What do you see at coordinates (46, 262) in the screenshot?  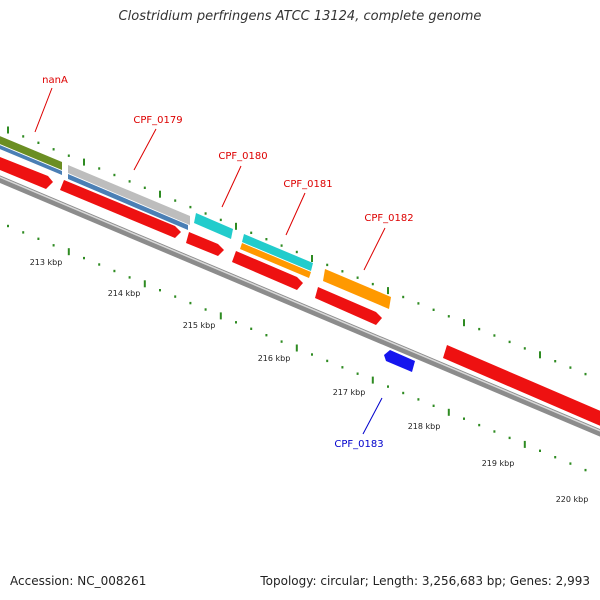 I see `kbp-label: 213 kbp` at bounding box center [46, 262].